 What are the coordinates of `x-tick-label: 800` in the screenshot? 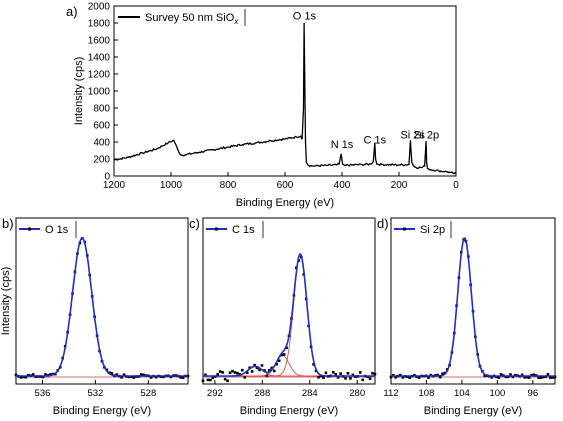 It's located at (228, 185).